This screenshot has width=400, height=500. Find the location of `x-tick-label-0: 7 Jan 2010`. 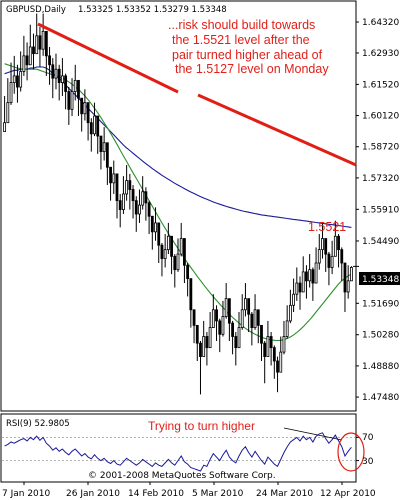

x-tick-label-0: 7 Jan 2010 is located at coordinates (26, 494).